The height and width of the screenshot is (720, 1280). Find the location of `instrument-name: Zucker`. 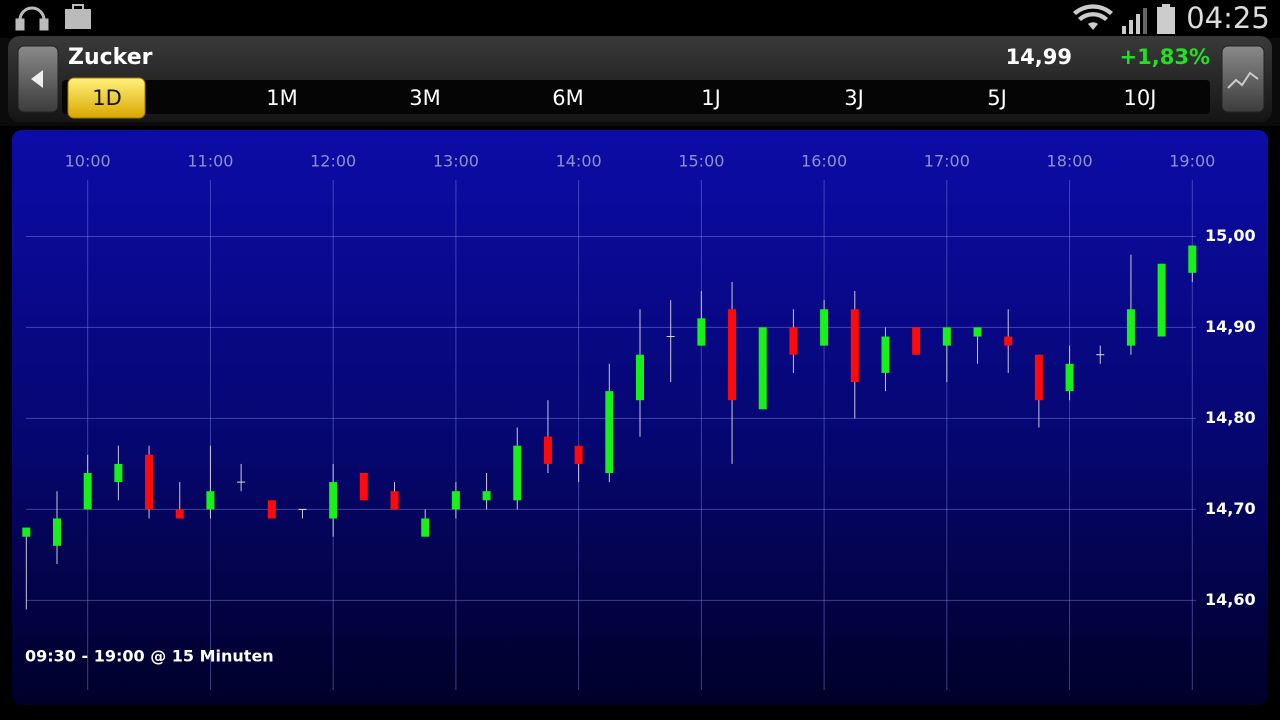

instrument-name: Zucker is located at coordinates (110, 57).